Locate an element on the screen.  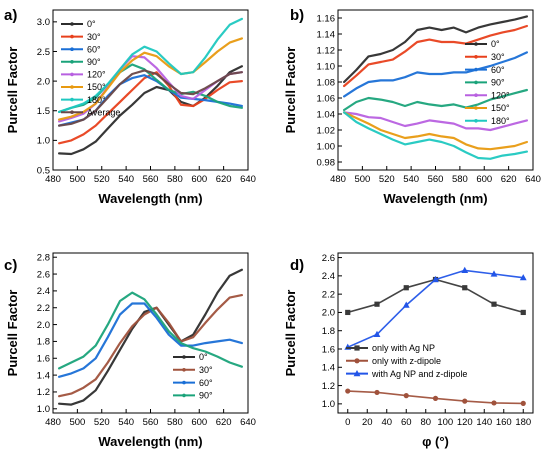
x-tick-label: 640 is located at coordinates (248, 422).